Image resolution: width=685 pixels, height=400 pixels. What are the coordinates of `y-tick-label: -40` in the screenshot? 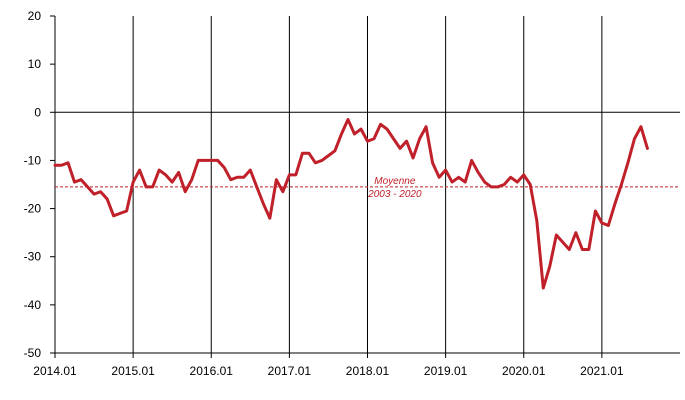 It's located at (33, 305).